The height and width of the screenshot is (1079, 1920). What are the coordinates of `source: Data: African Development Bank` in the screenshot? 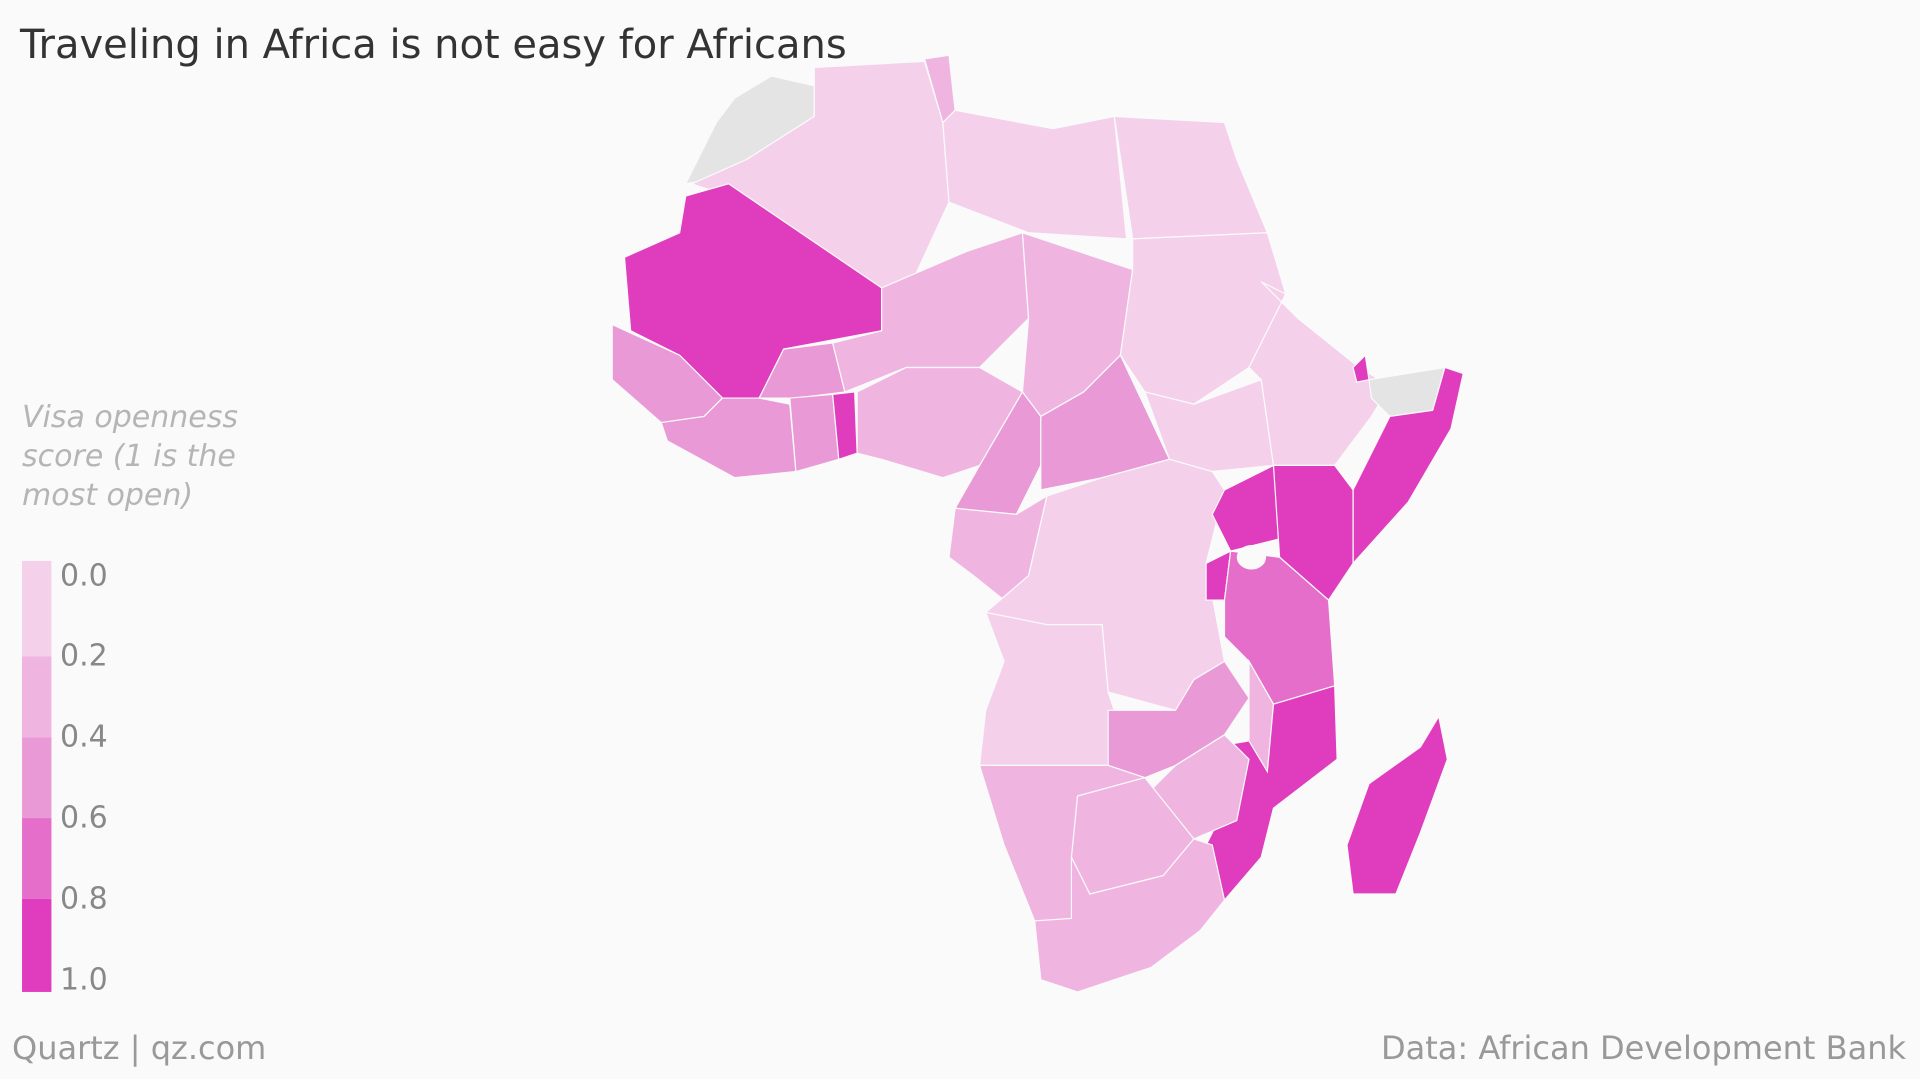 It's located at (1643, 1048).